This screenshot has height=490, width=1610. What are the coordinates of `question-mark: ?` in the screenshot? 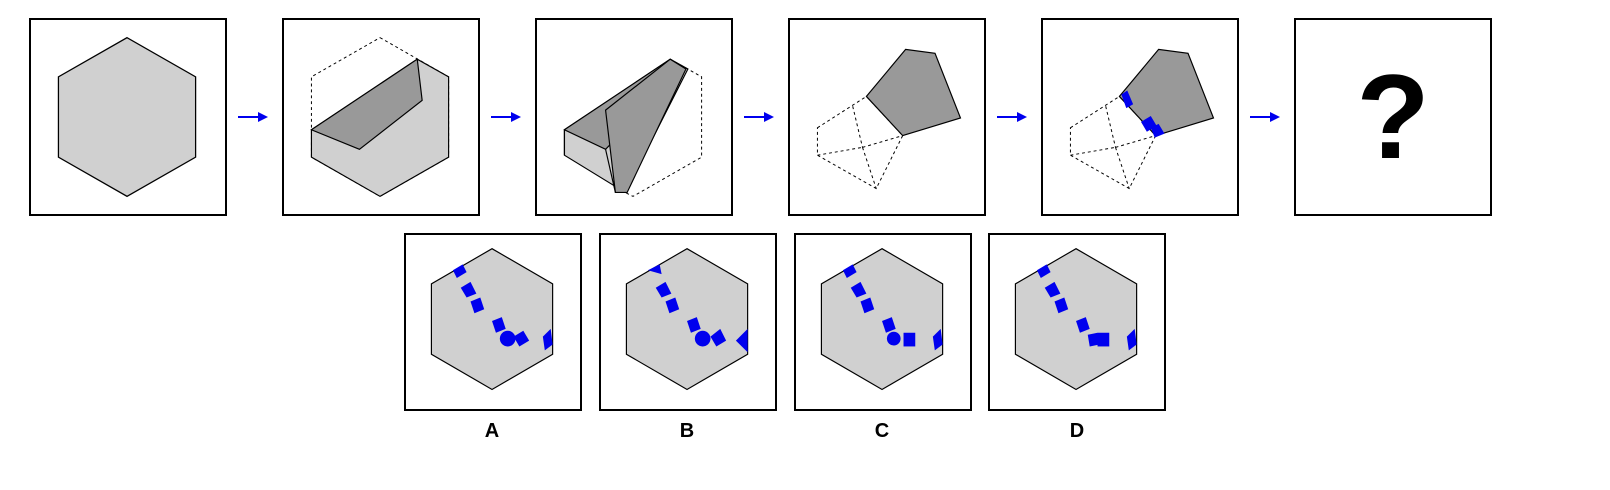 It's located at (1393, 117).